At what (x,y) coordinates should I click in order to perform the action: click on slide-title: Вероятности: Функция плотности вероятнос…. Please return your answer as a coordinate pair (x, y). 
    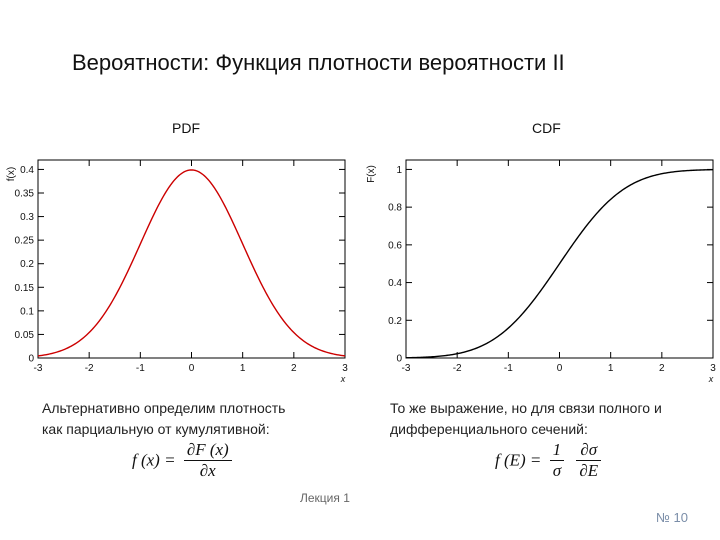
    Looking at the image, I should click on (318, 62).